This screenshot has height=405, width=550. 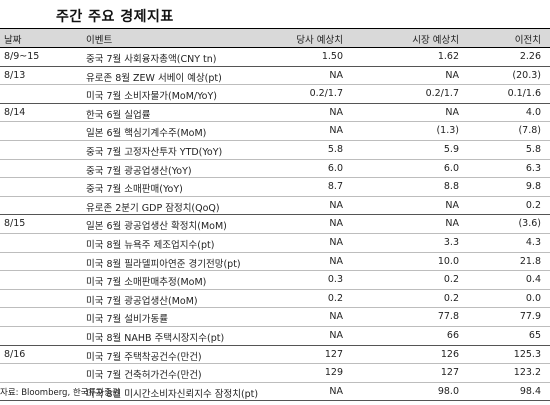 I want to click on date-cell: 8/14, so click(x=15, y=112).